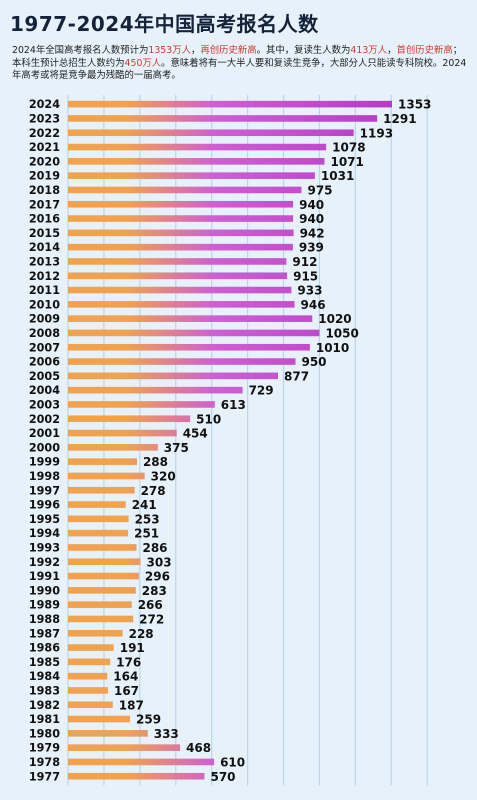 This screenshot has height=800, width=477. I want to click on description-highlight: 450万人, so click(143, 63).